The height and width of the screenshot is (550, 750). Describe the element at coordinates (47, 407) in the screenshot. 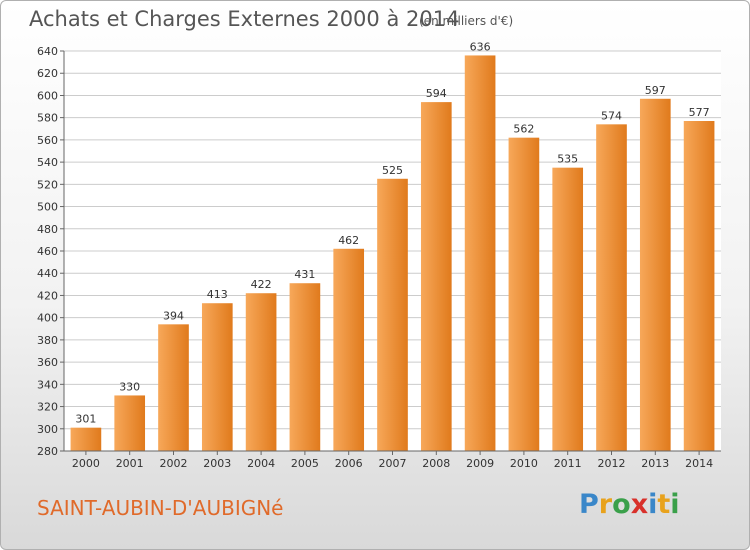

I see `y-tick-label: 320` at that location.